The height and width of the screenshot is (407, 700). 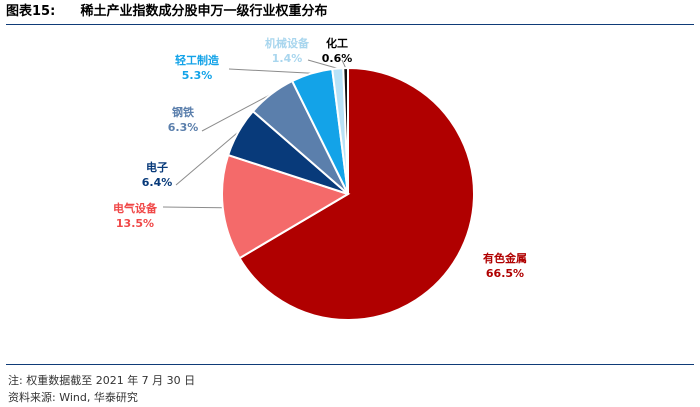 I want to click on header-divider, so click(x=350, y=24).